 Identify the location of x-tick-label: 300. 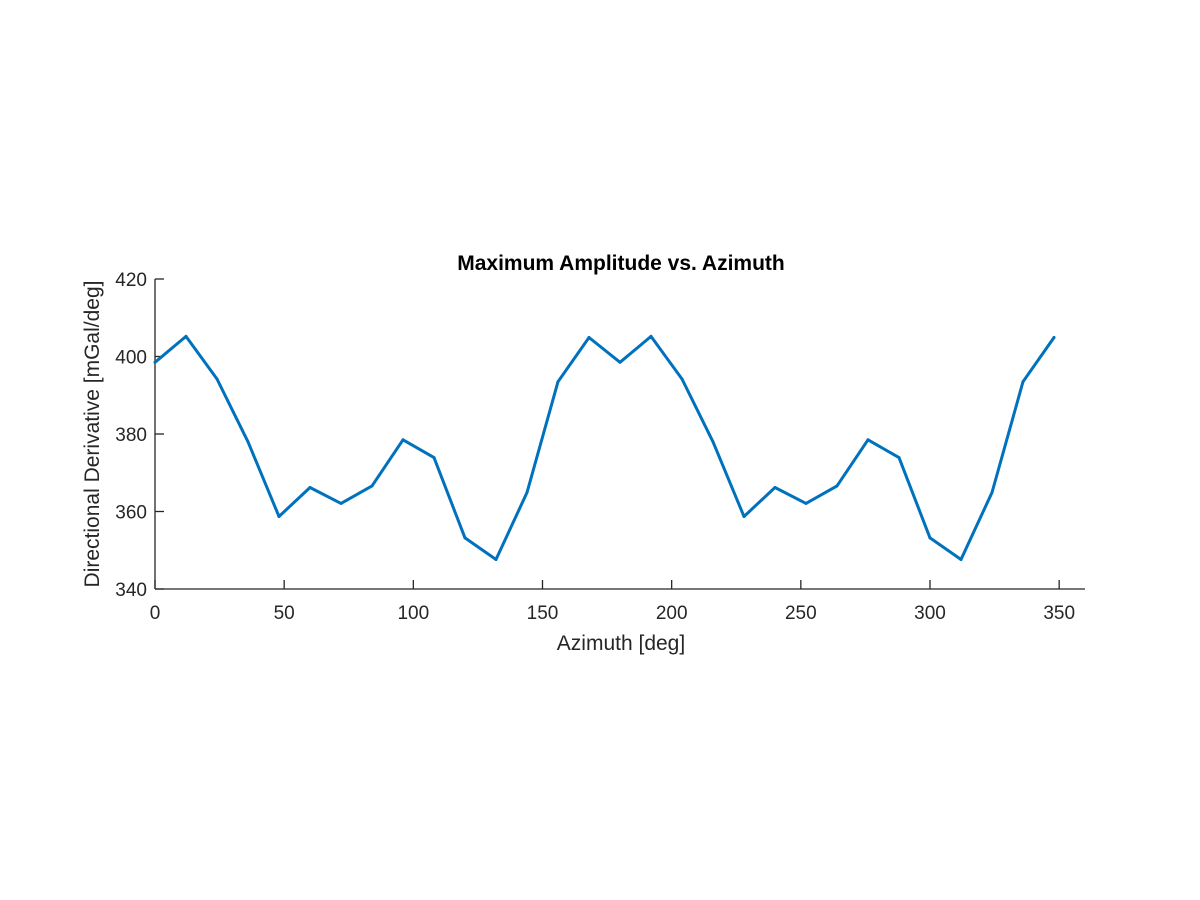
(930, 613).